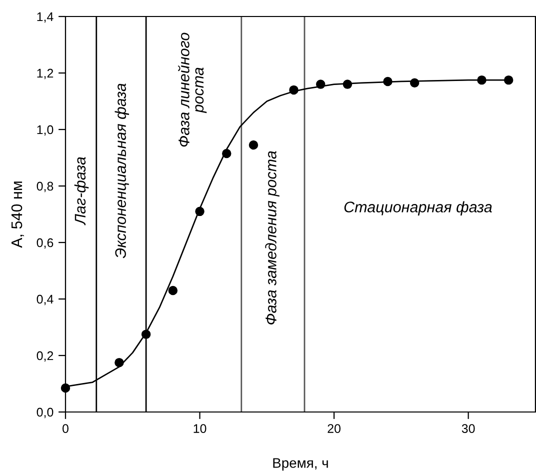  Describe the element at coordinates (45, 243) in the screenshot. I see `y-tick-label: 0,6` at that location.